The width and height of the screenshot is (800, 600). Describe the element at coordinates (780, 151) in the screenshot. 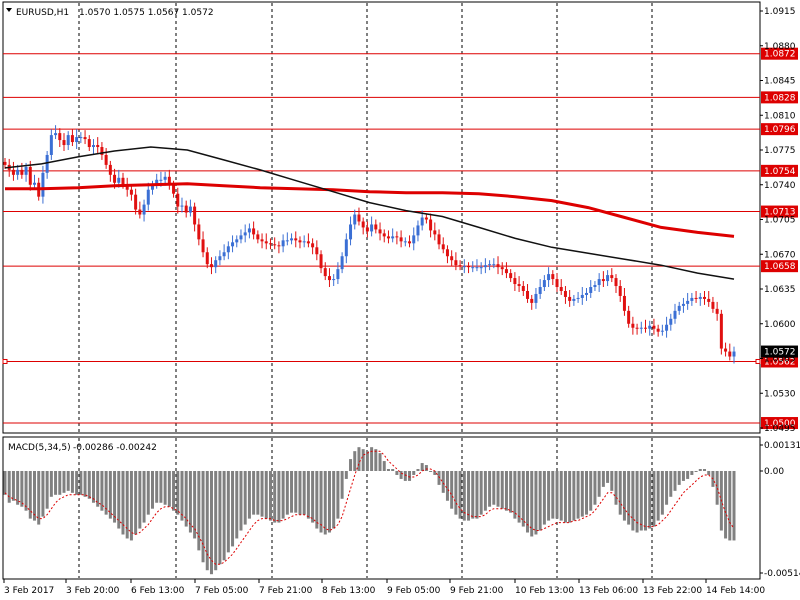

I see `price-tick-label: 1.0775` at that location.